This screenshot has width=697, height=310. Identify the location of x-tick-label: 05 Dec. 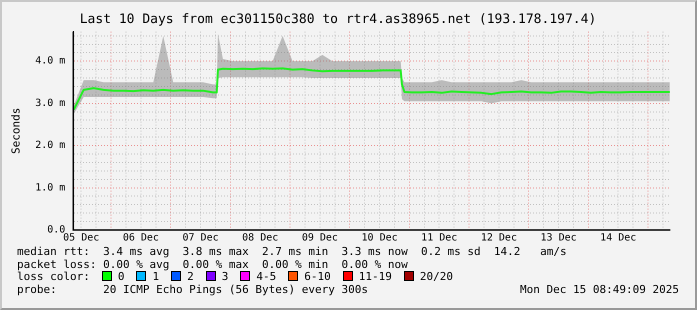
(81, 238).